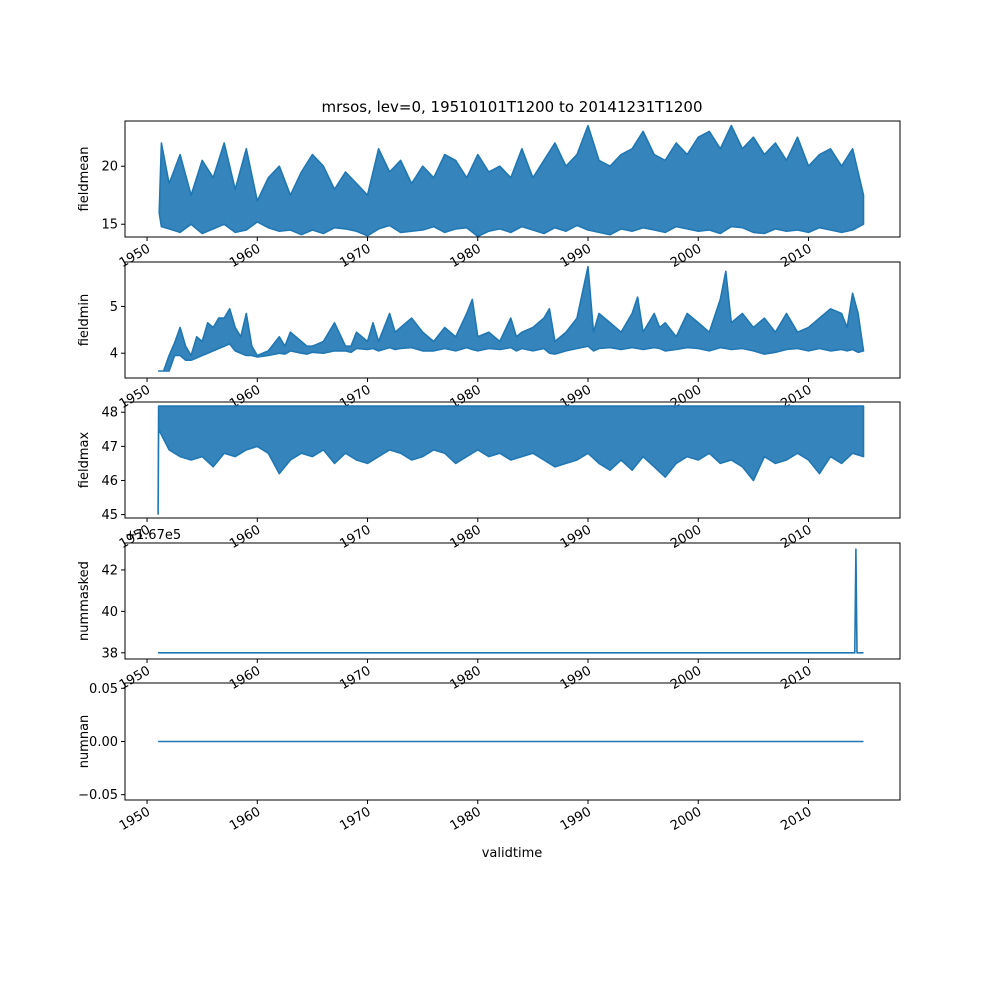 The image size is (1000, 1000). What do you see at coordinates (84, 179) in the screenshot?
I see `y-axis-label: fieldmean` at bounding box center [84, 179].